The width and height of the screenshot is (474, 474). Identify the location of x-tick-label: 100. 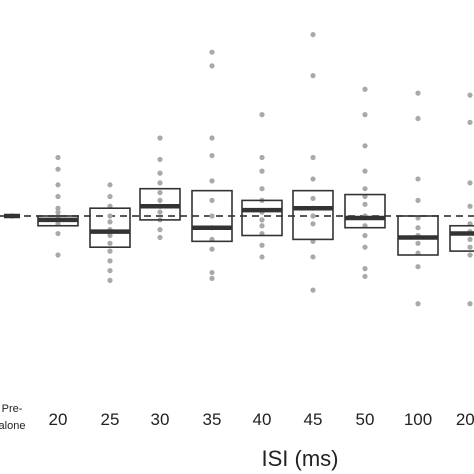
(418, 419).